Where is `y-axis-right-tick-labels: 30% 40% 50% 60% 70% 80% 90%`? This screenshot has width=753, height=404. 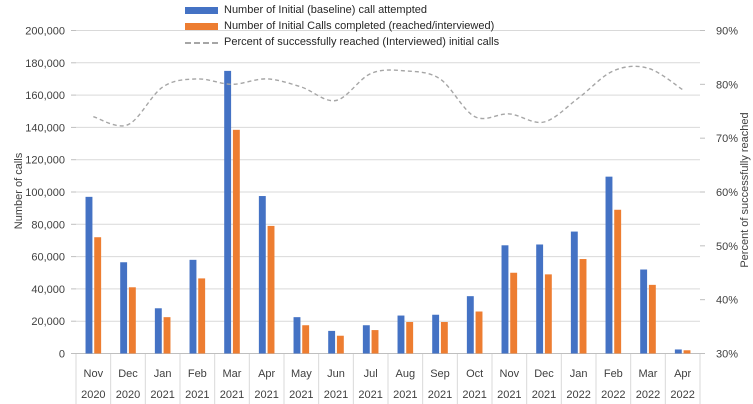 y-axis-right-tick-labels: 30% 40% 50% 60% 70% 80% 90% is located at coordinates (719, 193).